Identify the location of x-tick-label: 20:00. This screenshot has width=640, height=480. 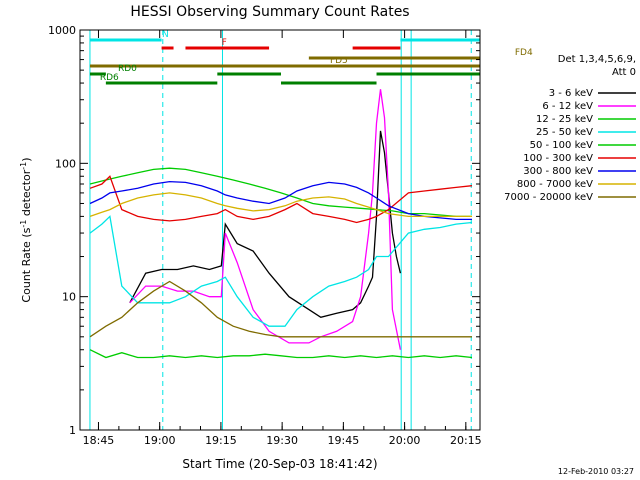
(405, 440).